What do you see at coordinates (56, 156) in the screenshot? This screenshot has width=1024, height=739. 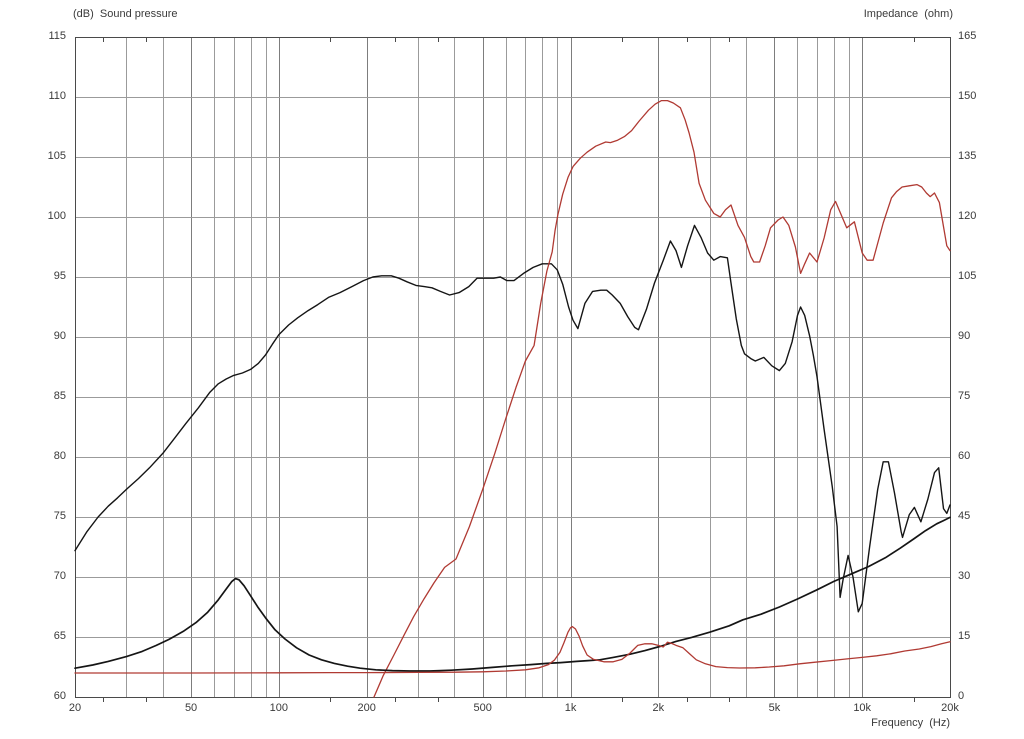 I see `y-left-tick-label: 105` at bounding box center [56, 156].